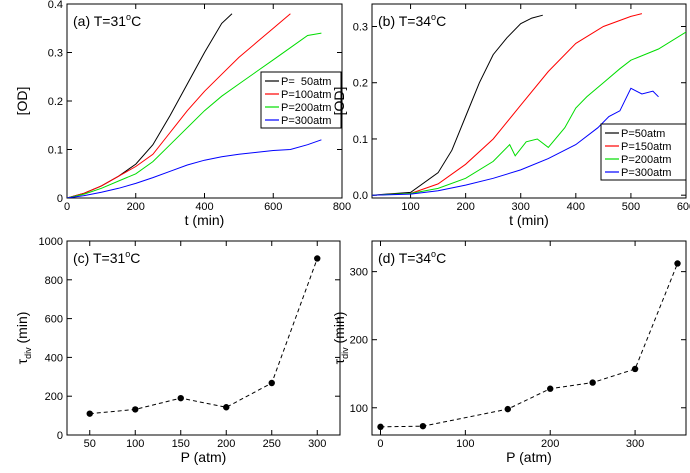  I want to click on x-tick-label: 500, so click(631, 207).